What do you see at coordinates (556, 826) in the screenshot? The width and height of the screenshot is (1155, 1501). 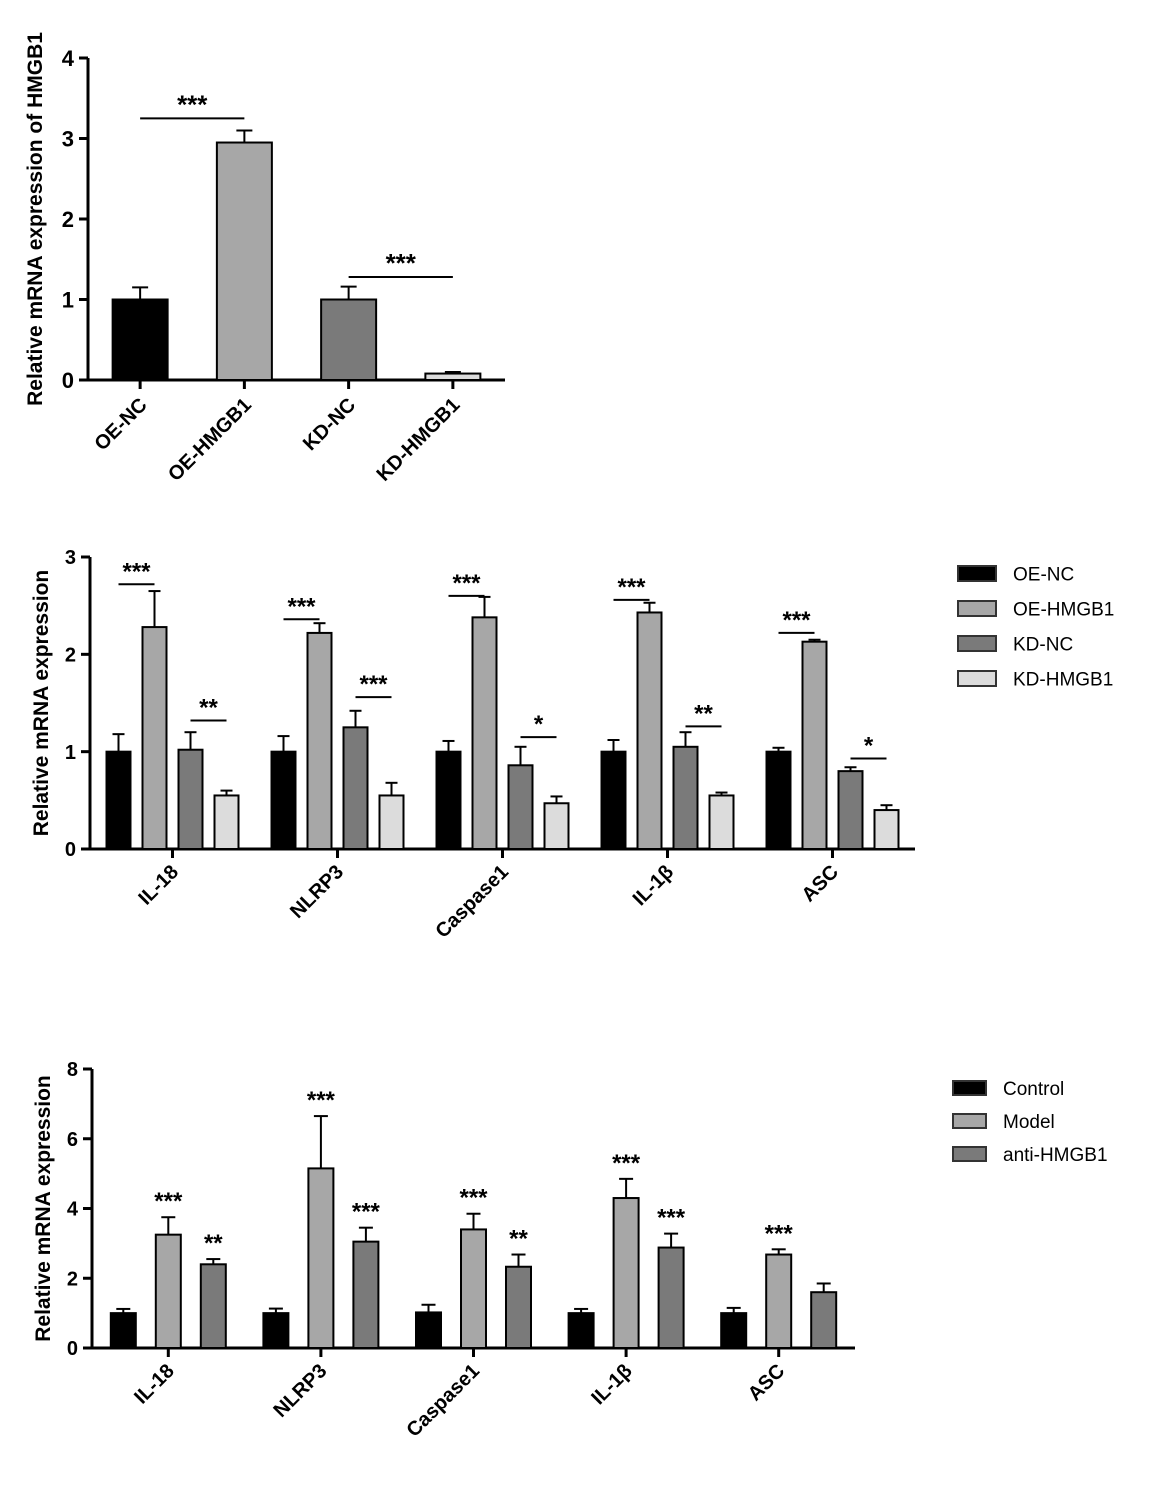 I see `bar-KD-HMGB1-Caspase1` at bounding box center [556, 826].